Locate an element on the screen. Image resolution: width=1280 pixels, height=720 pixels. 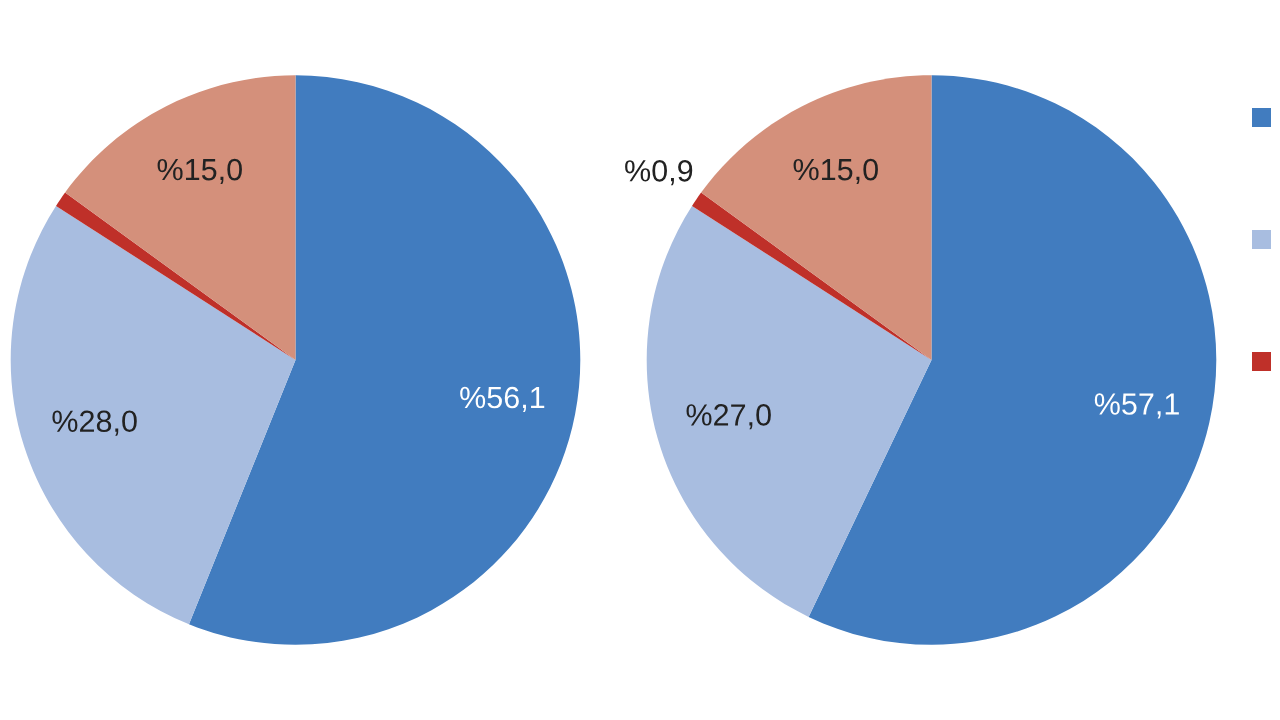
data-label: %57,1 is located at coordinates (1136, 406).